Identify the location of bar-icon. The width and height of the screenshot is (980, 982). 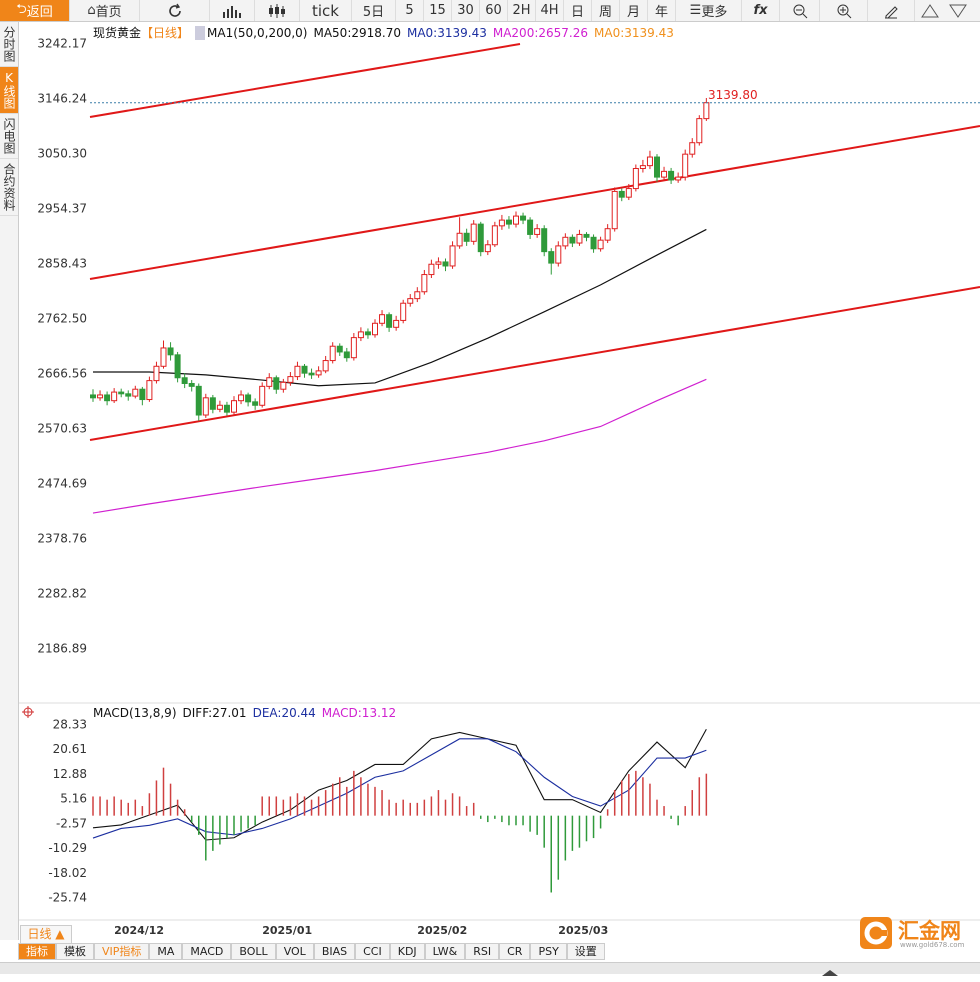
(232, 11).